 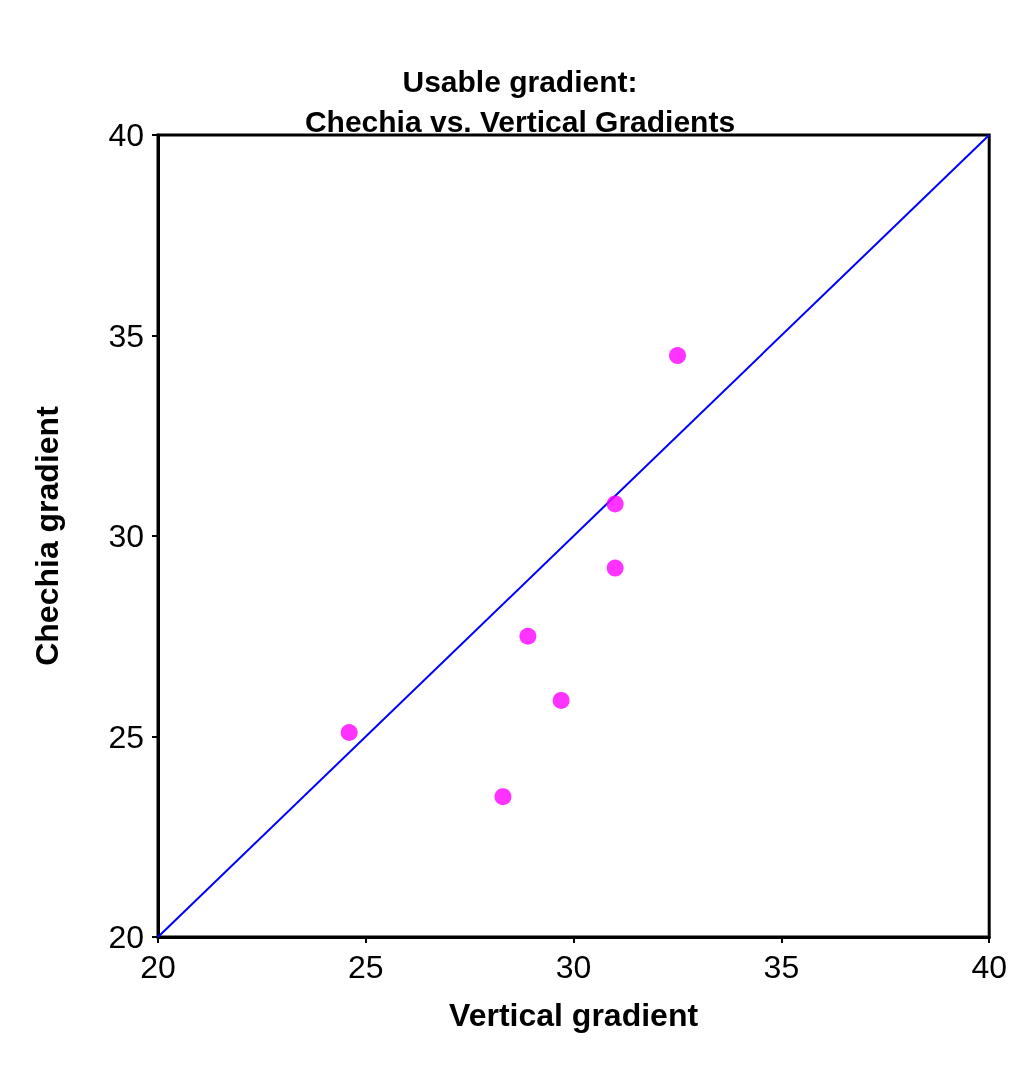 What do you see at coordinates (126, 736) in the screenshot?
I see `y-tick-label: 25` at bounding box center [126, 736].